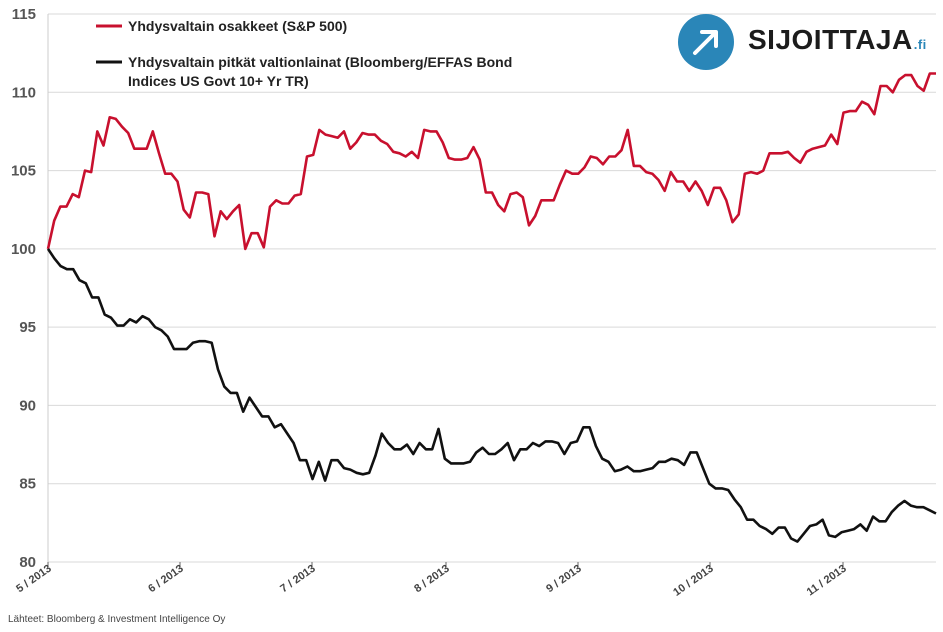 The width and height of the screenshot is (943, 632). I want to click on x-tick-label: 8 / 2013, so click(431, 579).